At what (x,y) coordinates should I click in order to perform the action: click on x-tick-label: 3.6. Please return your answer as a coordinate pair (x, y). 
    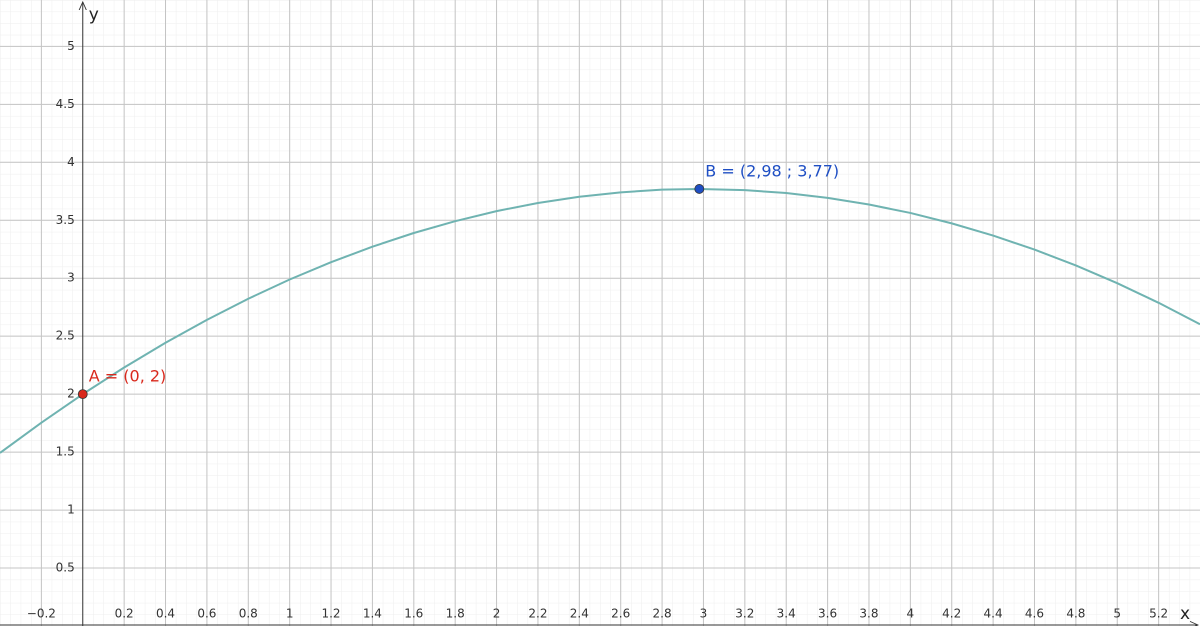
    Looking at the image, I should click on (827, 614).